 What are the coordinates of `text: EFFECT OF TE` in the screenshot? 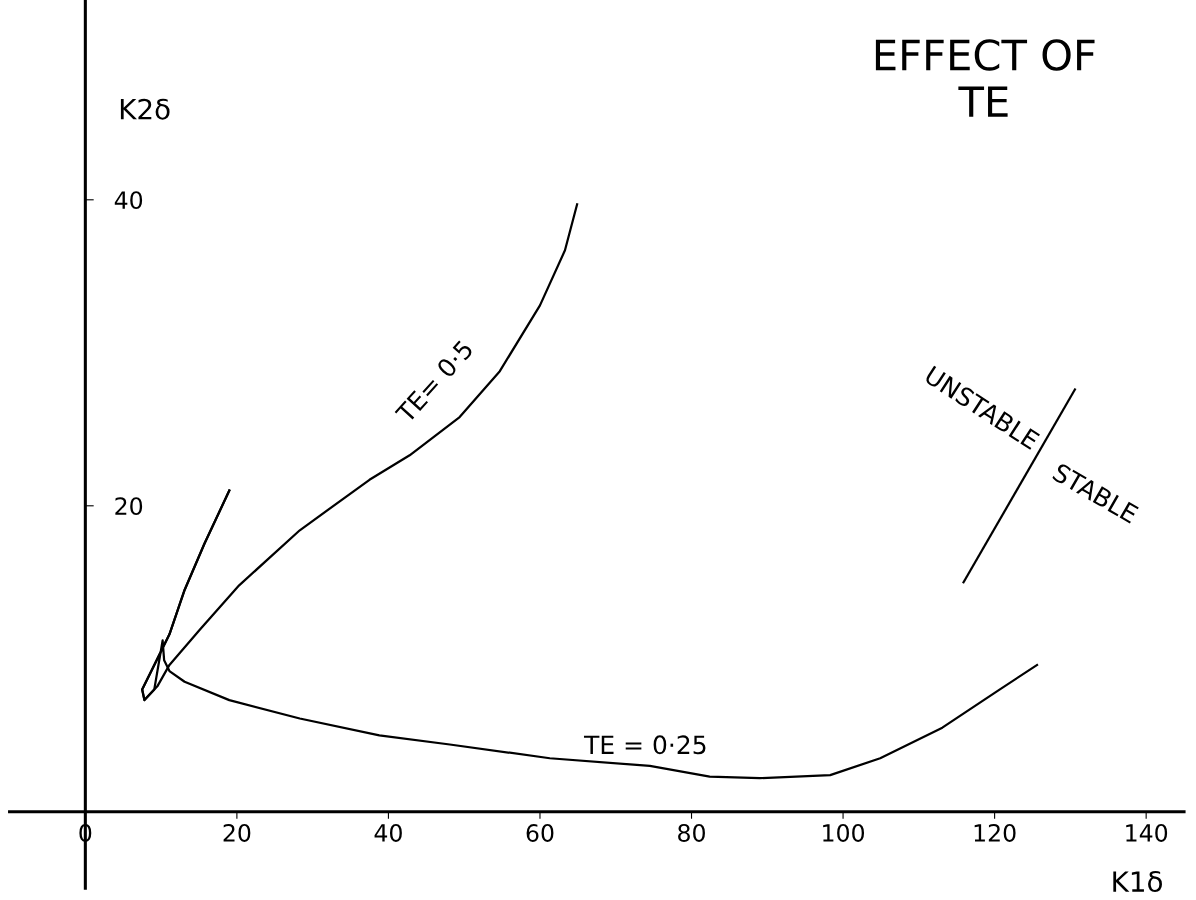 It's located at (985, 78).